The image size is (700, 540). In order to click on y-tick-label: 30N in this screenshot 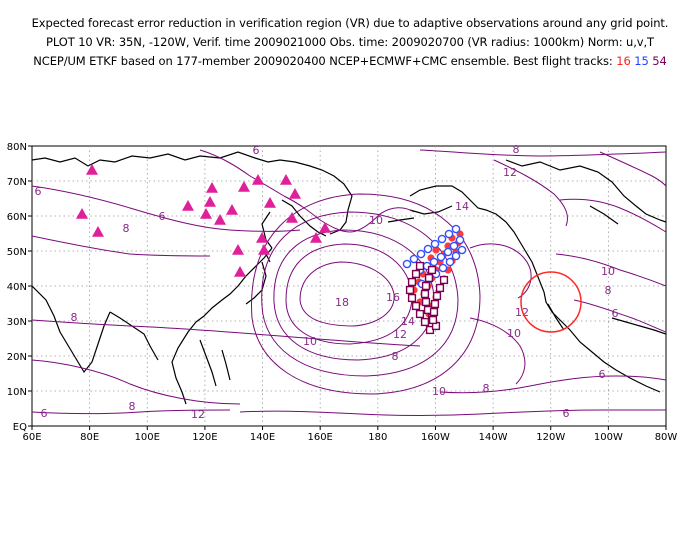, I will do `click(17, 322)`.